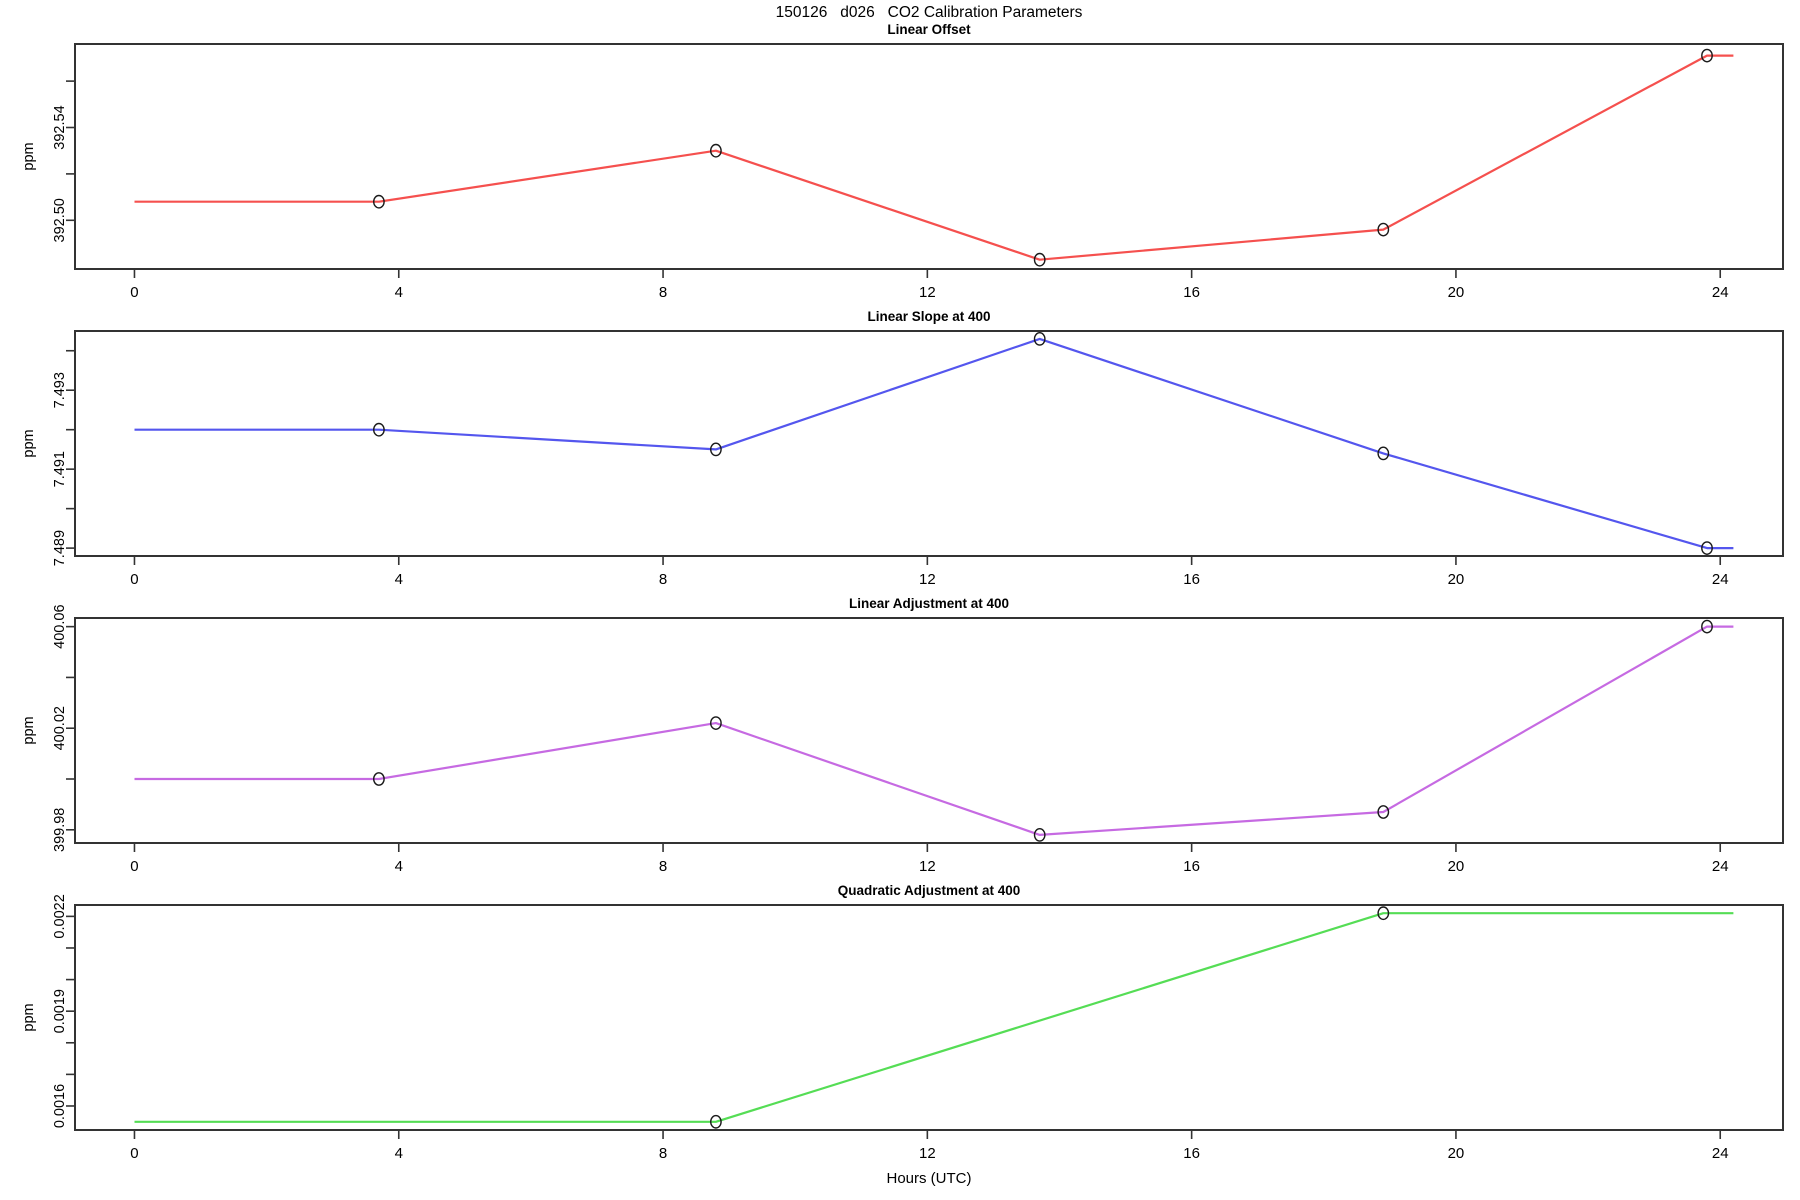  I want to click on panel-title-linear-slope: Linear Slope at 400, so click(929, 316).